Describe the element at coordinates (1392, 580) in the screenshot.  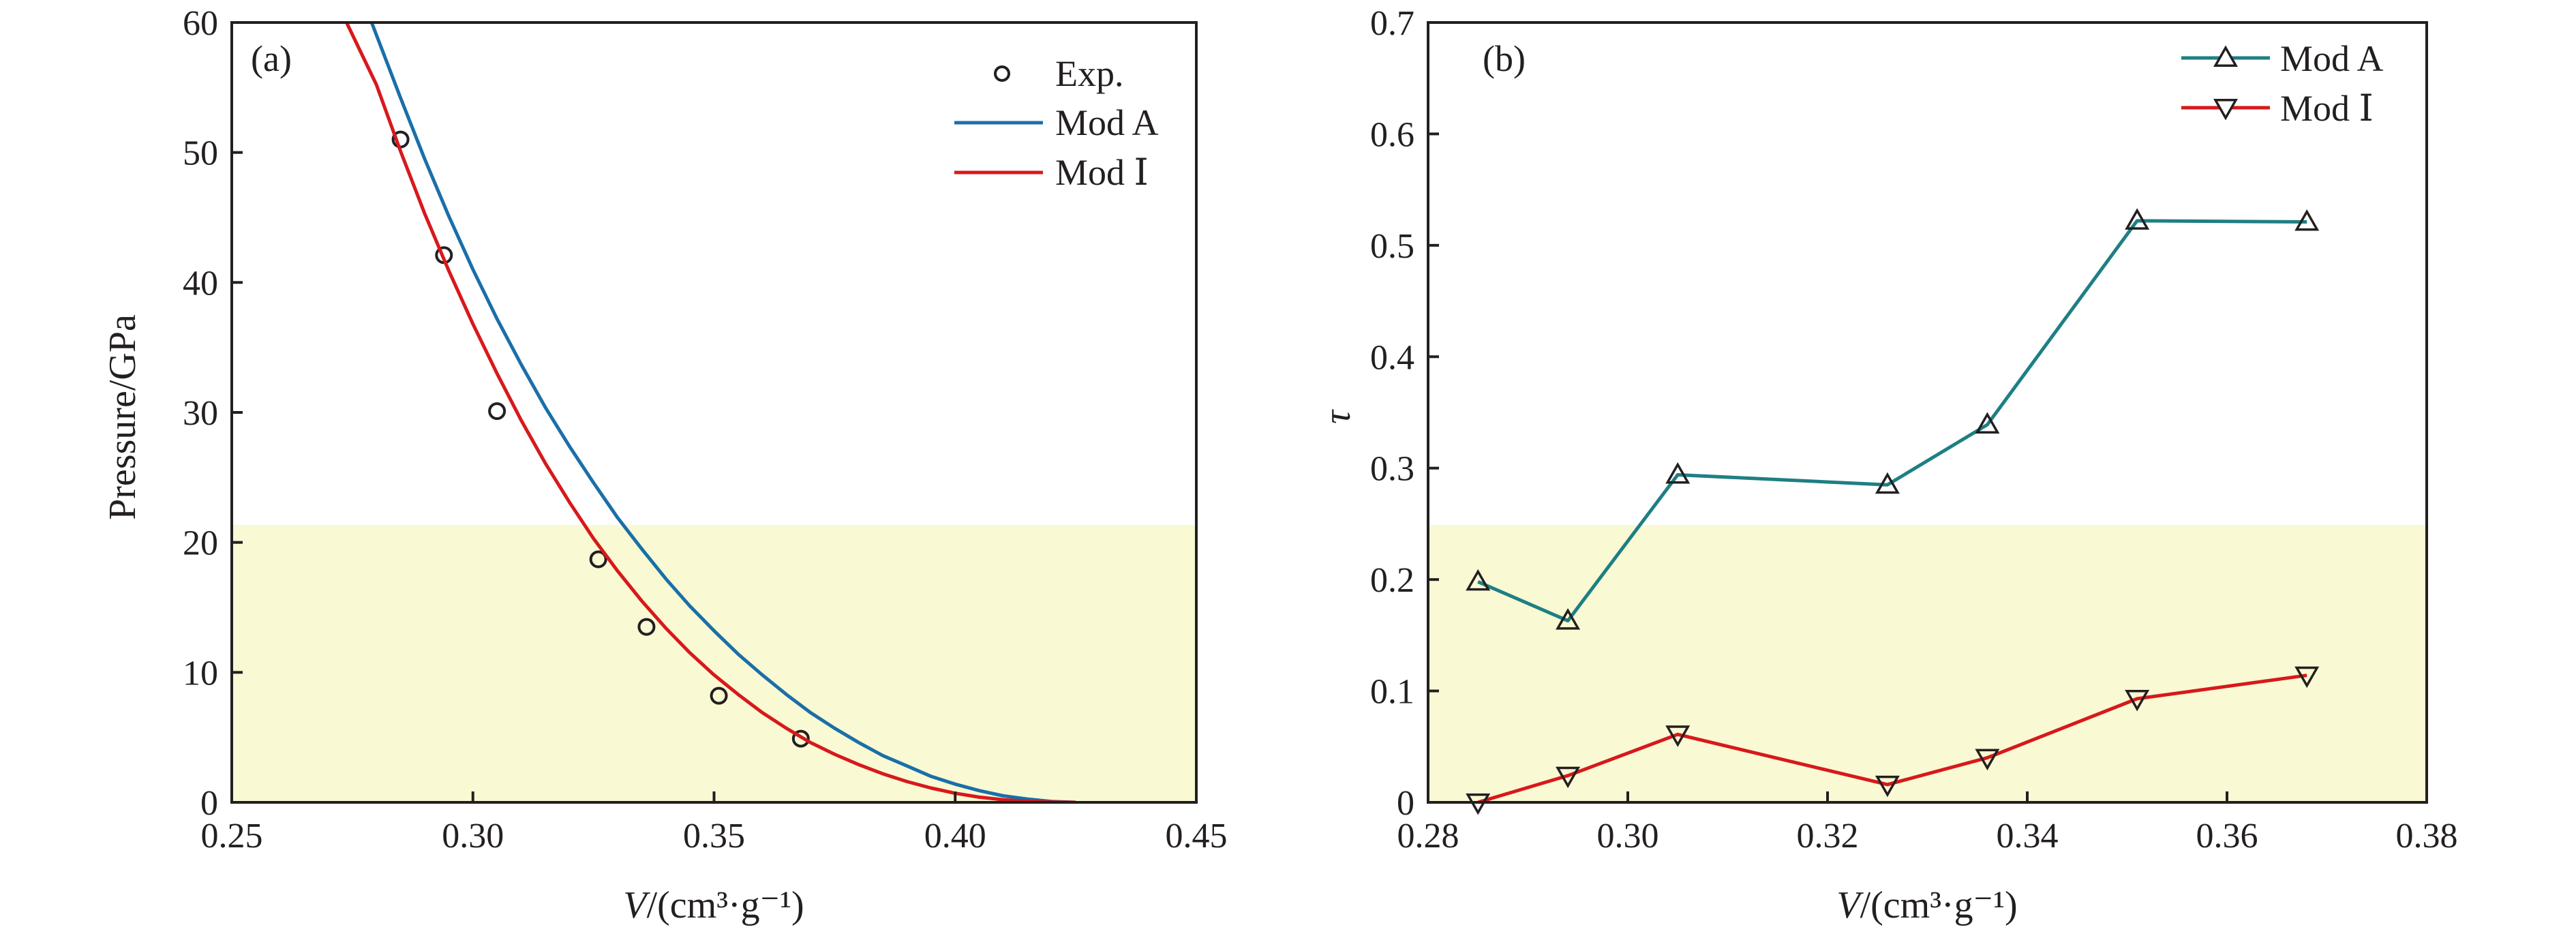
I see `b-y-tick-label-2: 0.2` at that location.